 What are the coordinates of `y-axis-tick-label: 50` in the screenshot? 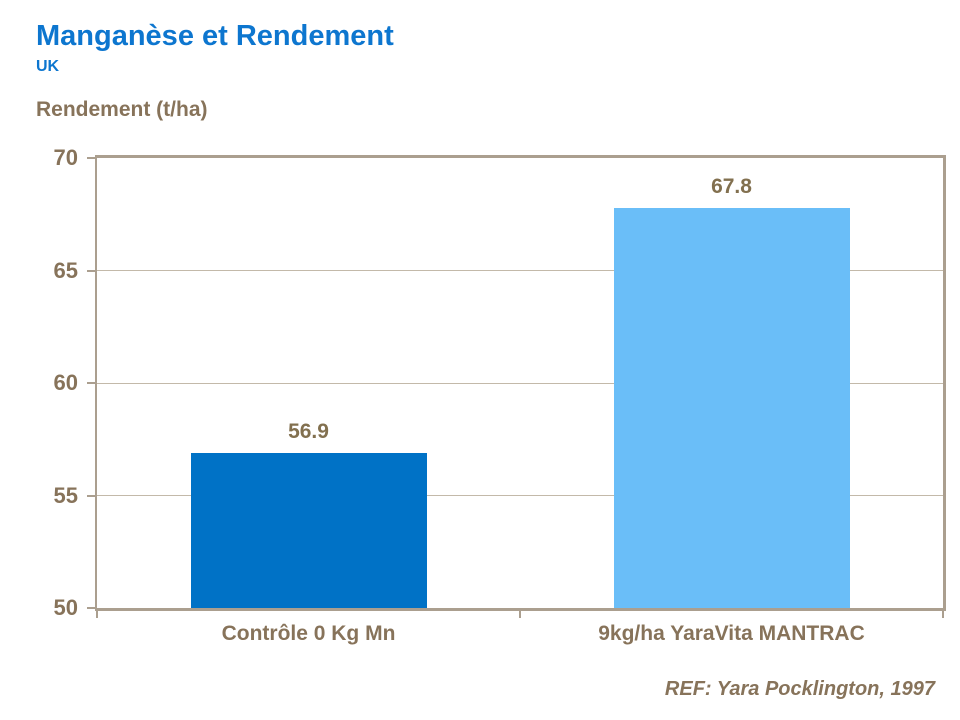 It's located at (65, 607).